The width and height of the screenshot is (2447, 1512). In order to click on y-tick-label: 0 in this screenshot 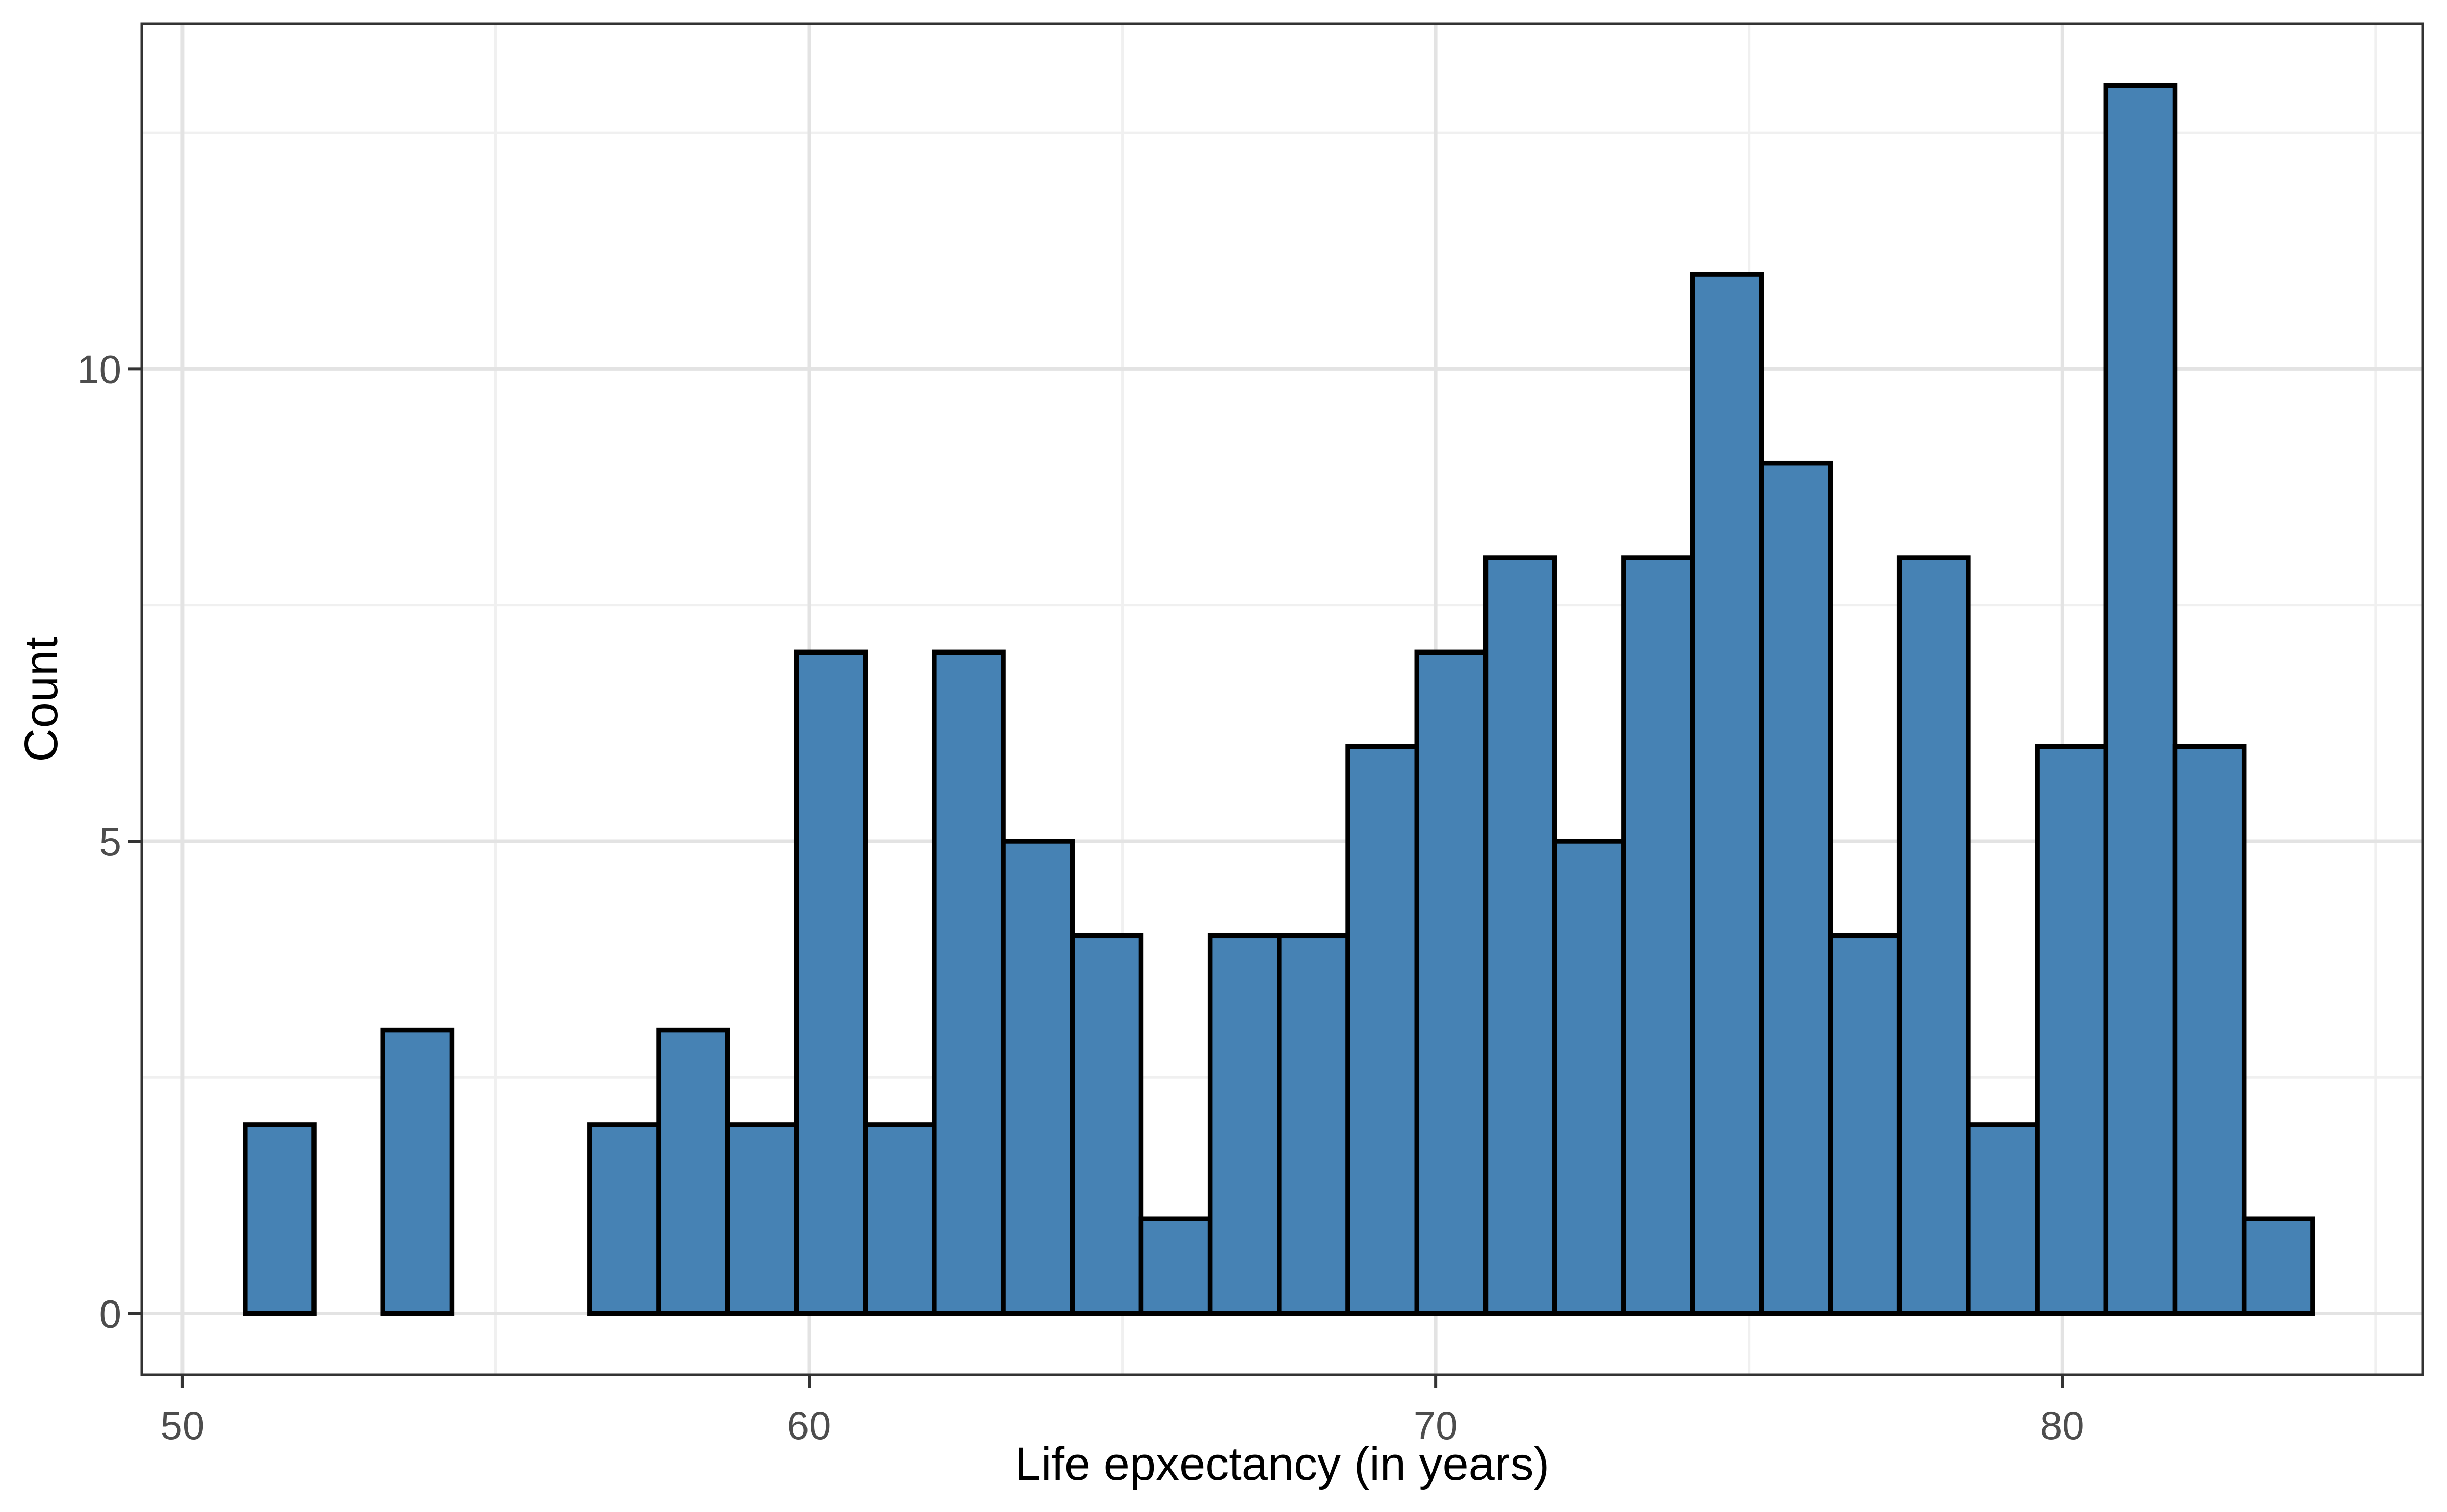, I will do `click(110, 1314)`.